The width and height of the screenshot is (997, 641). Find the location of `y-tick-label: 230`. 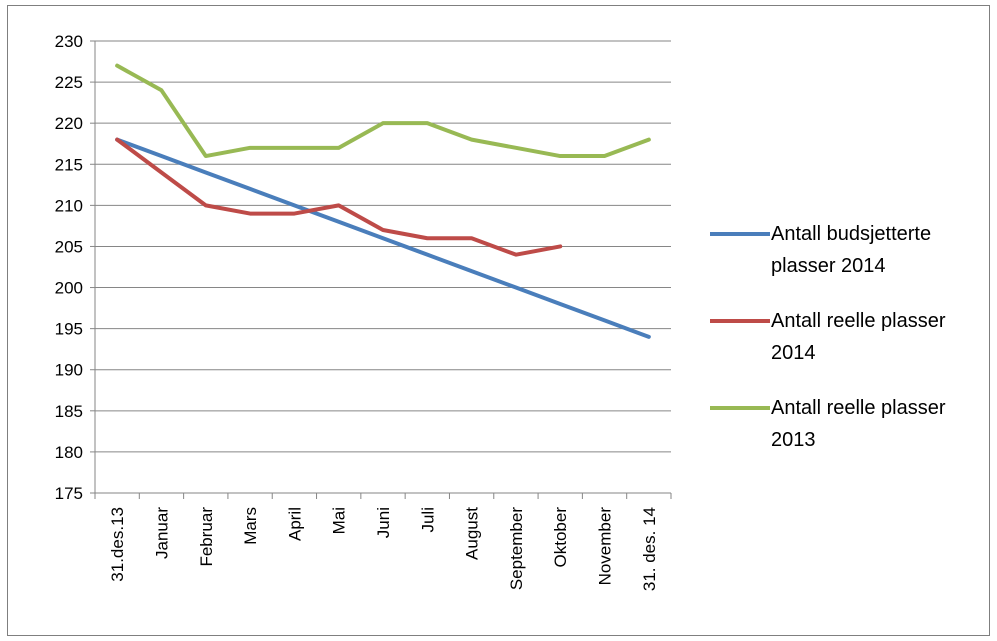

y-tick-label: 230 is located at coordinates (69, 41).